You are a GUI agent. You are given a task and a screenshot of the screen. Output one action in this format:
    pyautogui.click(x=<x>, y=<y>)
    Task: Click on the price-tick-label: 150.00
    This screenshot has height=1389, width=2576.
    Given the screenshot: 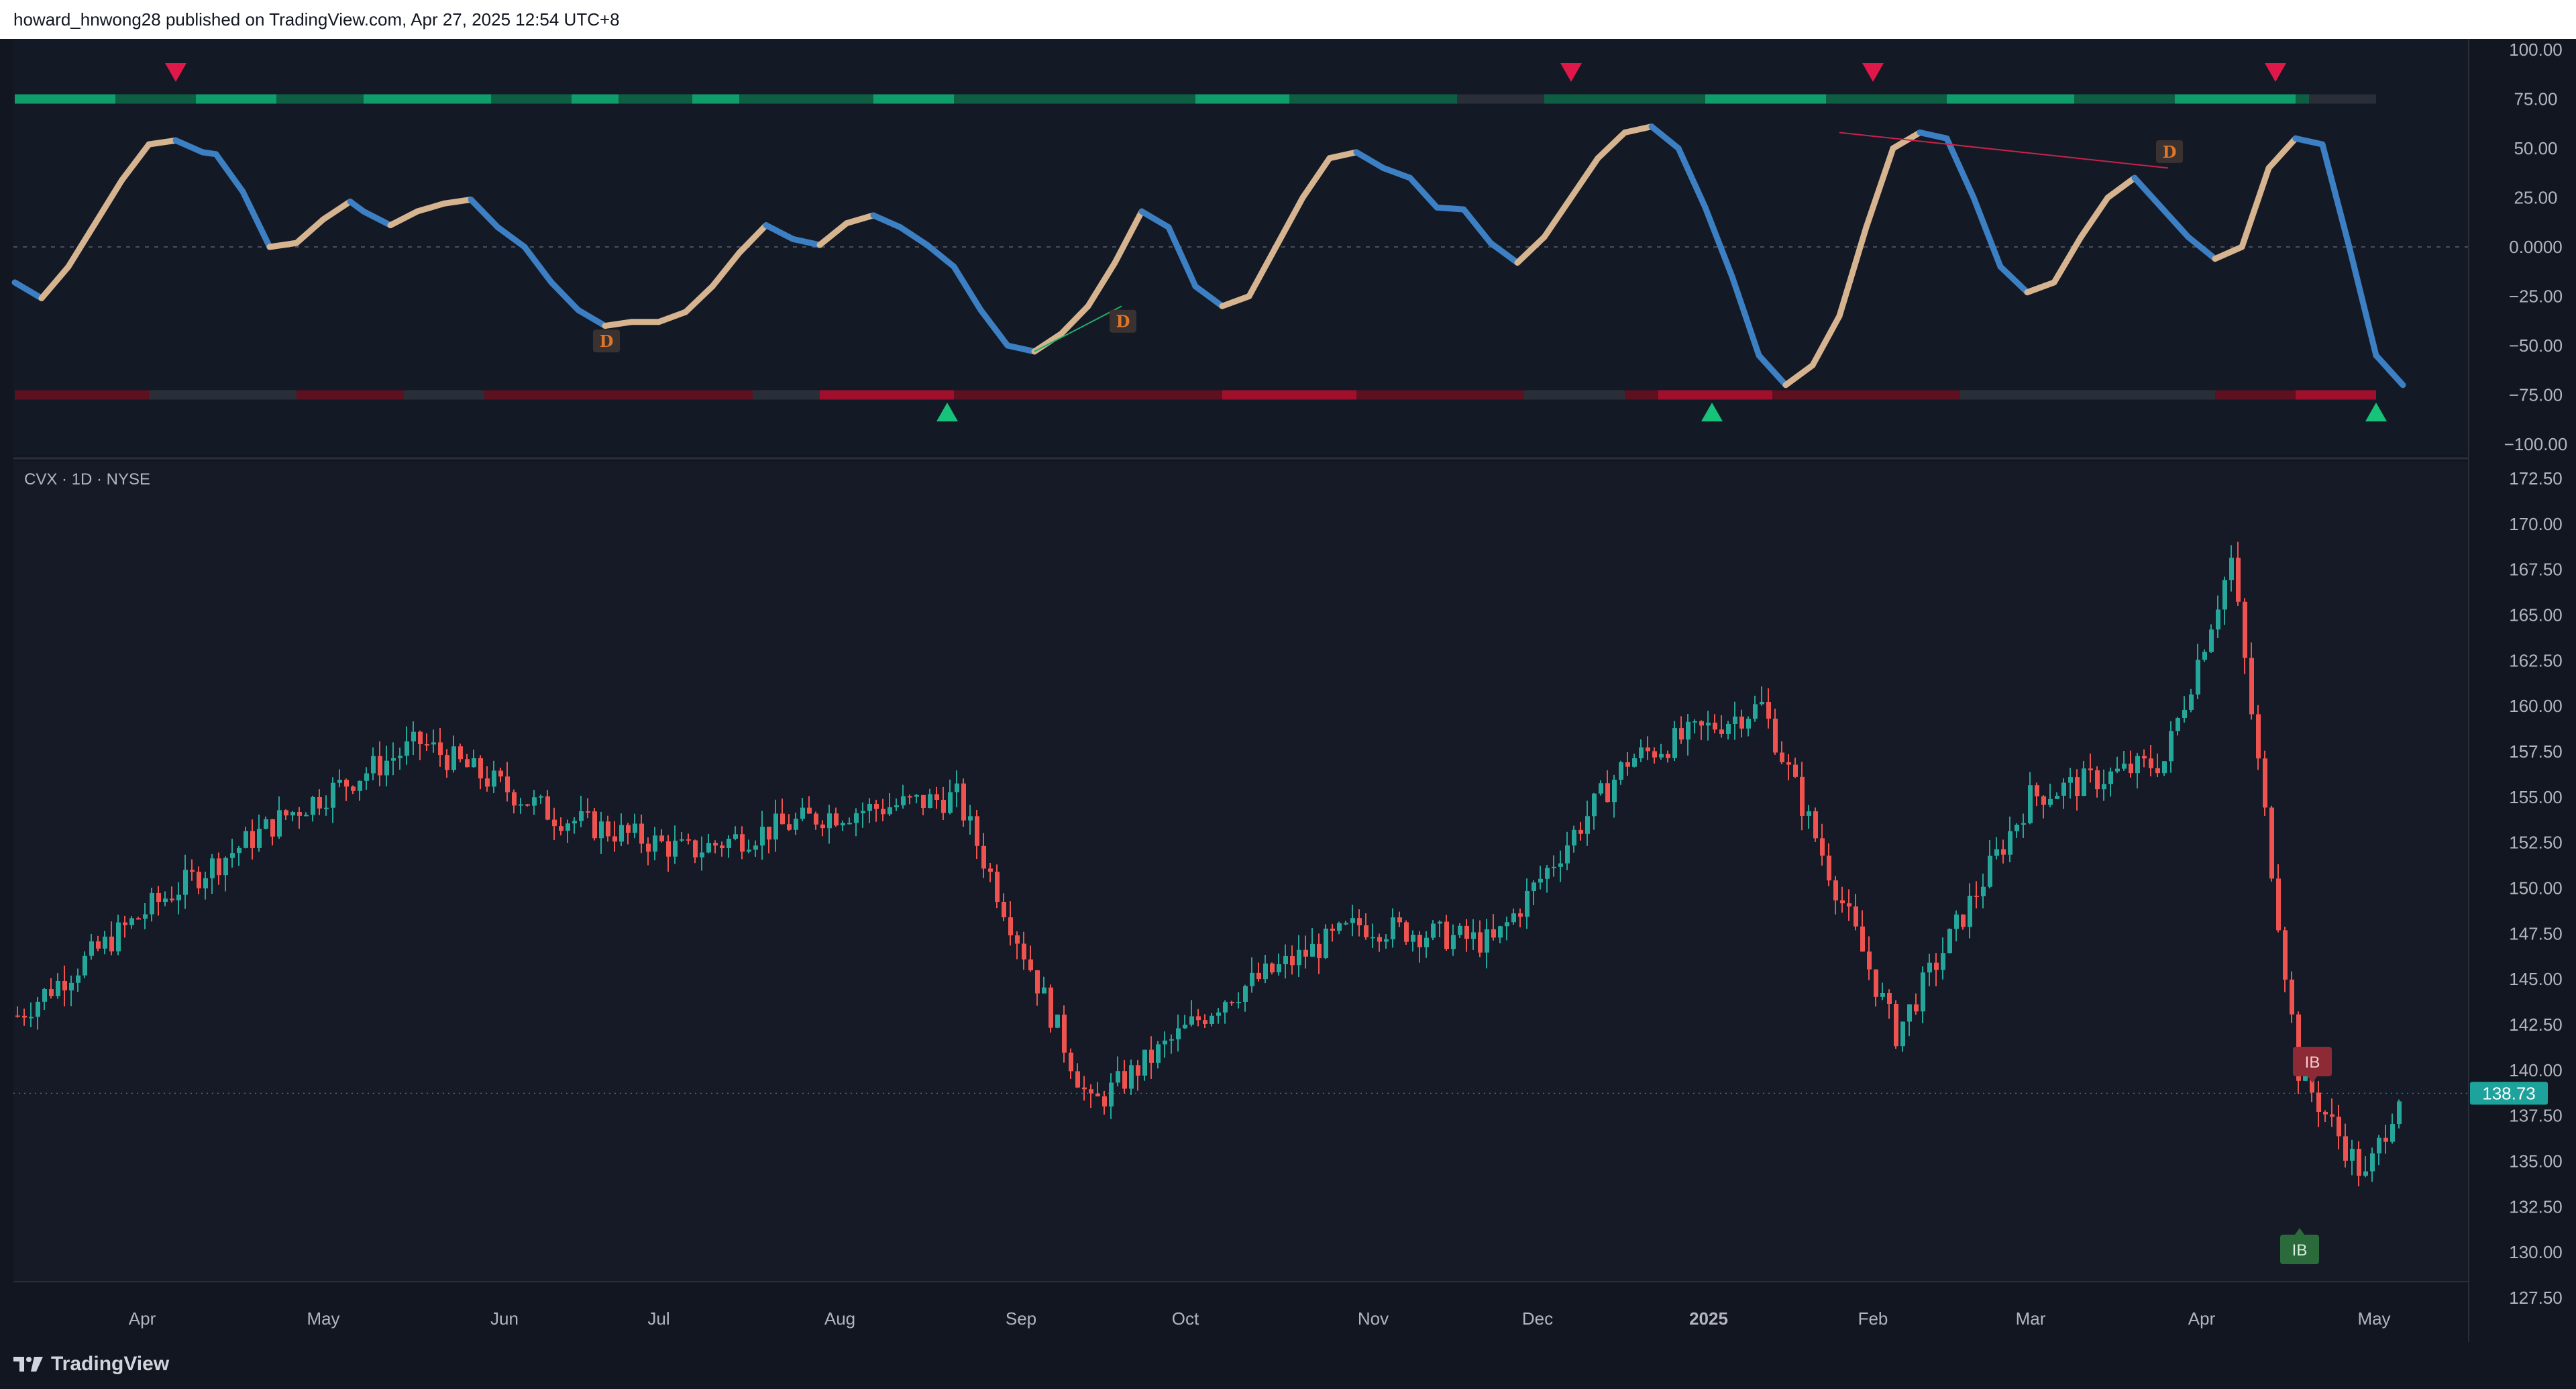 What is the action you would take?
    pyautogui.click(x=2536, y=888)
    